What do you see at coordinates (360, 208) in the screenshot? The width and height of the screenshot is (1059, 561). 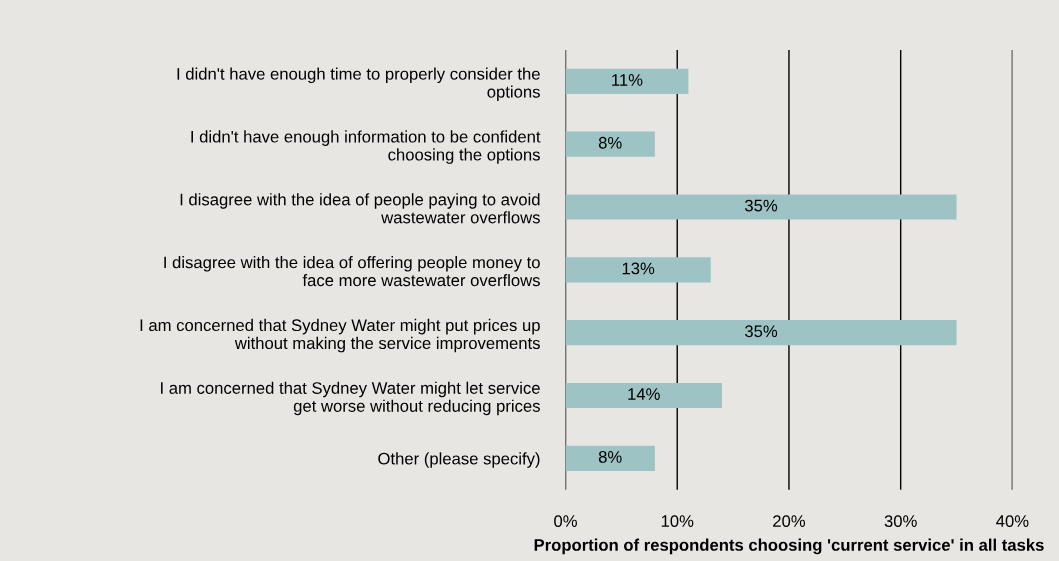 I see `y-tick-label: I disagree with the idea of people paying to avoid wastewater overflows` at bounding box center [360, 208].